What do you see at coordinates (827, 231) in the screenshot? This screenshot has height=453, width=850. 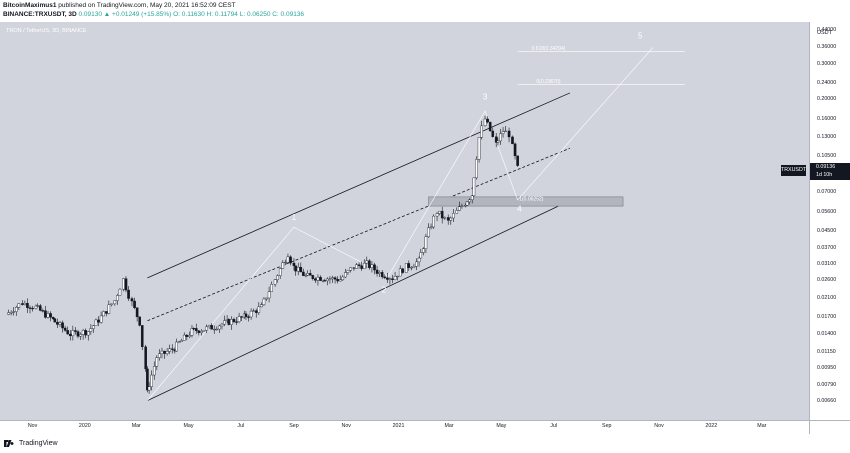 I see `price-tick-label: 0.04500` at bounding box center [827, 231].